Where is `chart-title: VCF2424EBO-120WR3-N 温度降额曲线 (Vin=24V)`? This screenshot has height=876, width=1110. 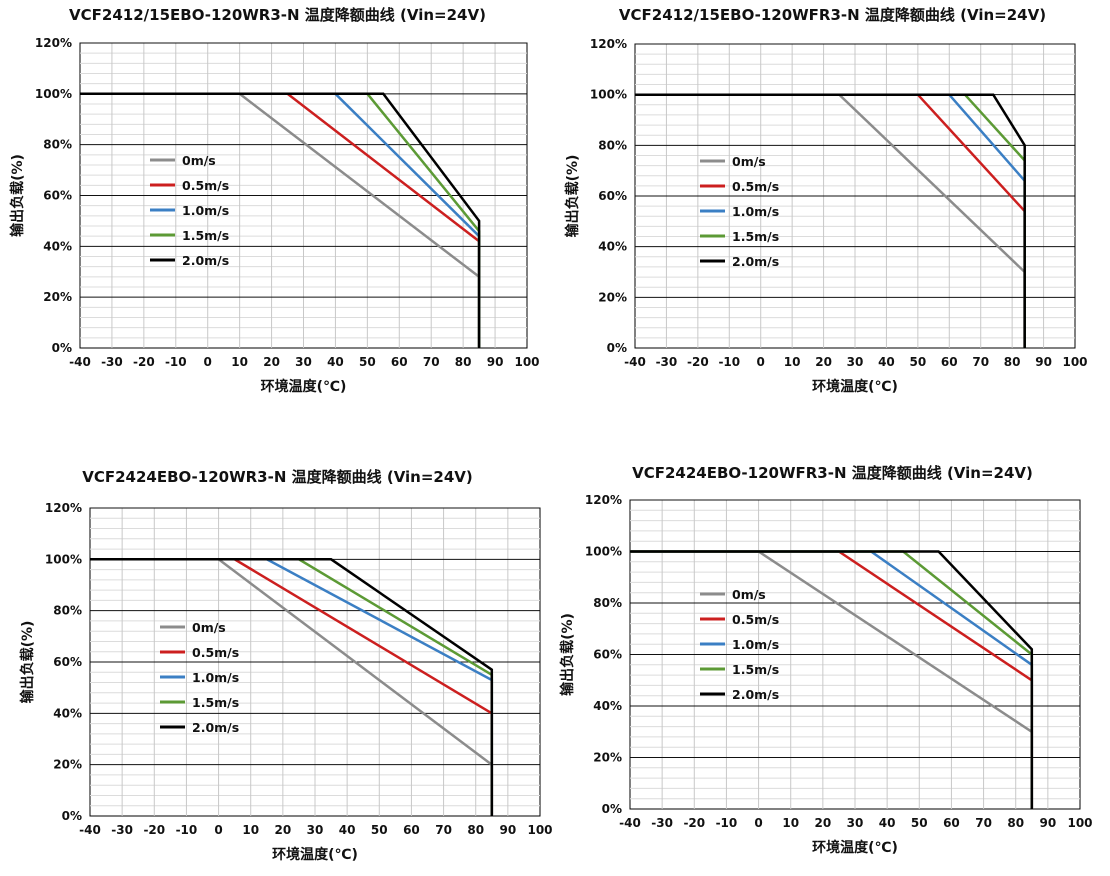
chart-title: VCF2424EBO-120WR3-N 温度降额曲线 (Vin=24V) is located at coordinates (277, 477).